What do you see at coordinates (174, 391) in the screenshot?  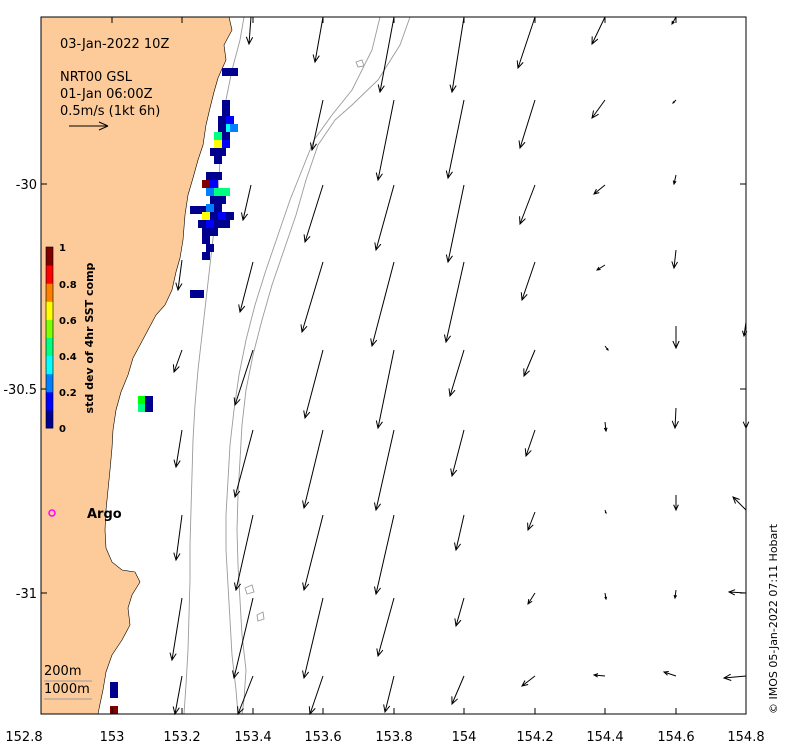 I see `sst-pixels` at bounding box center [174, 391].